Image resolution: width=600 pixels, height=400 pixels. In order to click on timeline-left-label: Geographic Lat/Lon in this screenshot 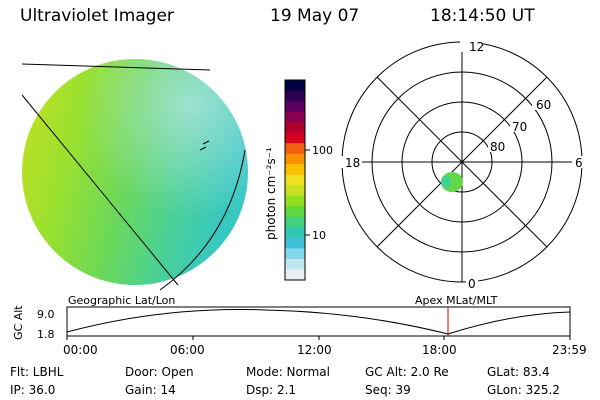, I will do `click(121, 300)`.